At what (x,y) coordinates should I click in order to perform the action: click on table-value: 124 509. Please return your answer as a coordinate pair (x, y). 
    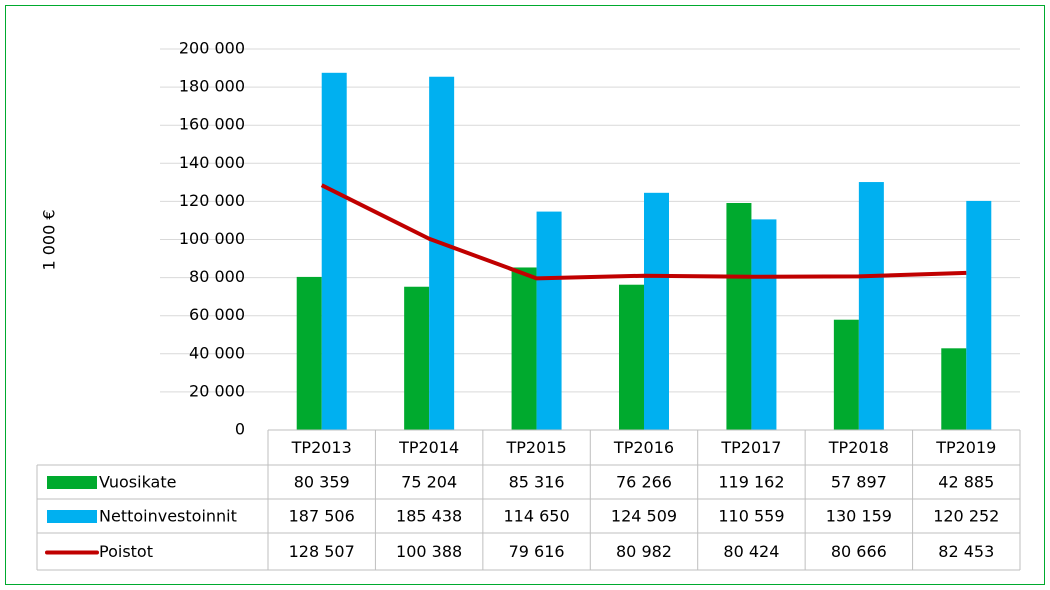
    Looking at the image, I should click on (644, 516).